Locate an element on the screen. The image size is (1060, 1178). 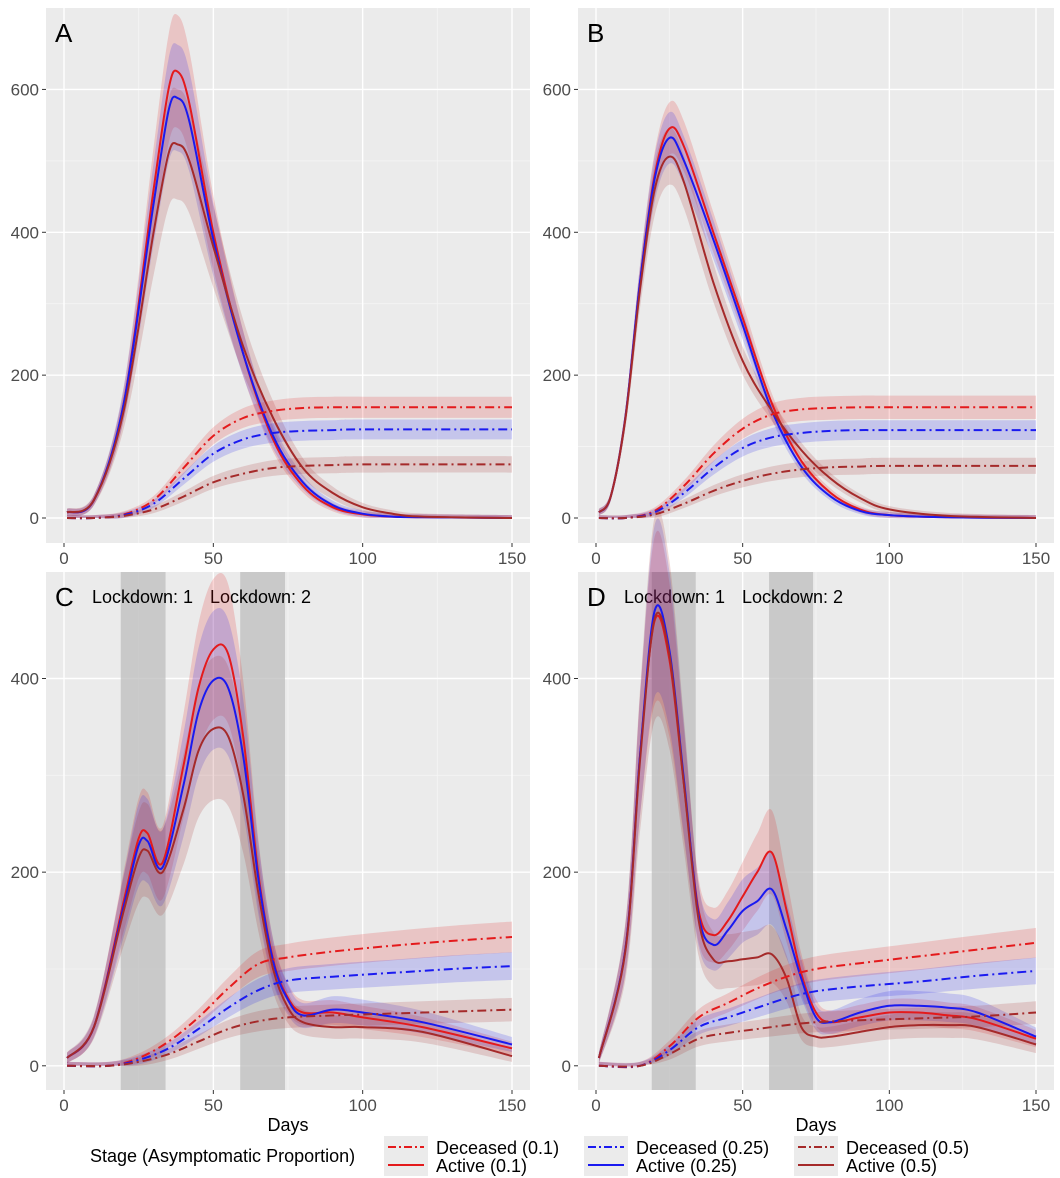
legend-deceased-label: Deceased (0.1) is located at coordinates (498, 1148).